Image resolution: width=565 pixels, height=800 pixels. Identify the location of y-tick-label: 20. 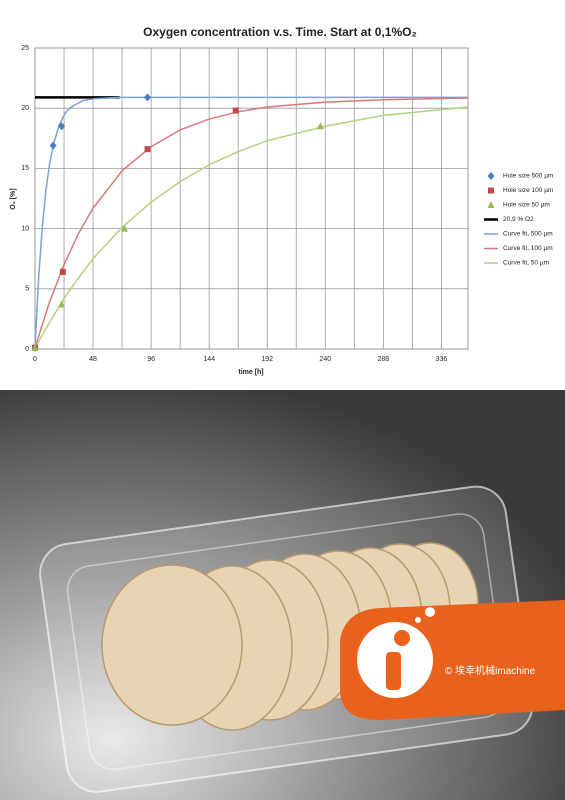
(25, 108).